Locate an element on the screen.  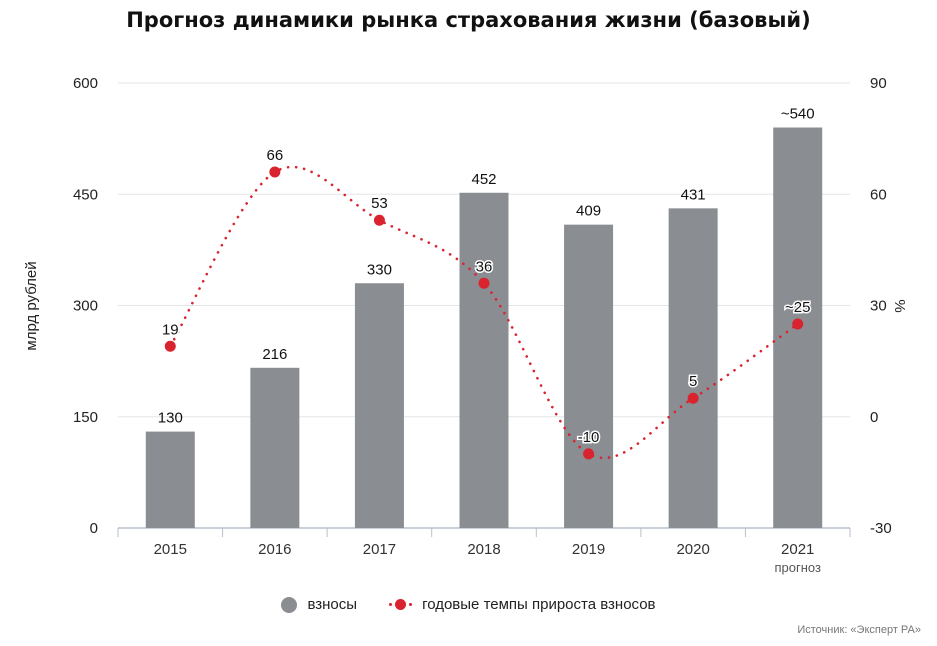
y-left-axis-title: млрд рублей is located at coordinates (31, 305).